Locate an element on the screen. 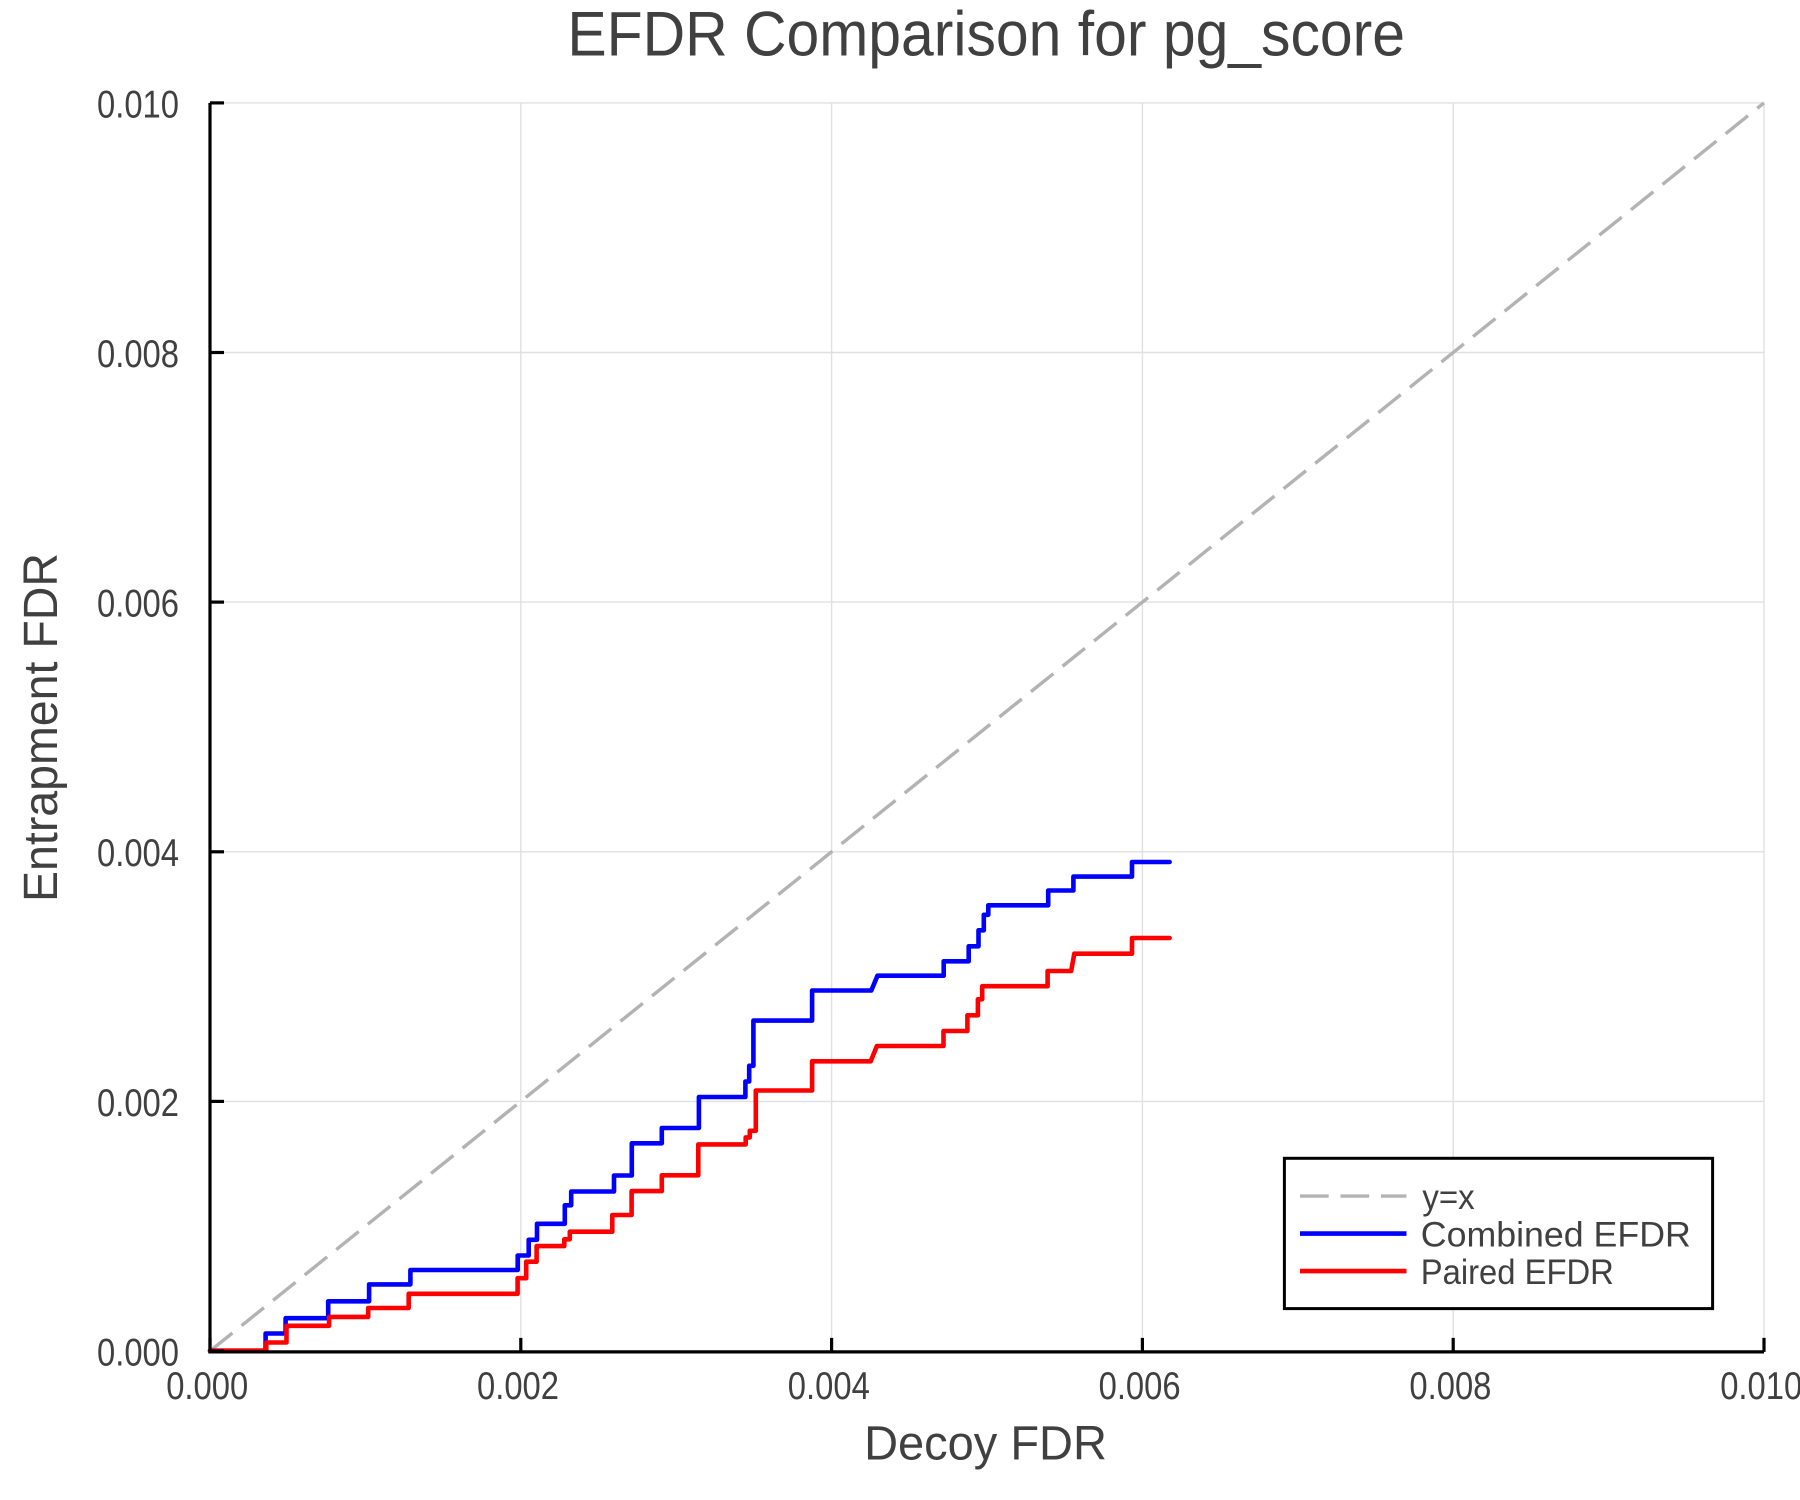  svg-text: Entrapment FDR is located at coordinates (41, 727).